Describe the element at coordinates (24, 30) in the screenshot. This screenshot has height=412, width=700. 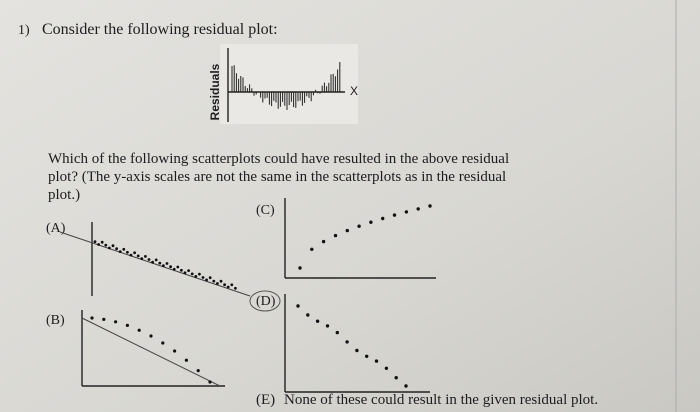
I see `question-number: 1)` at that location.